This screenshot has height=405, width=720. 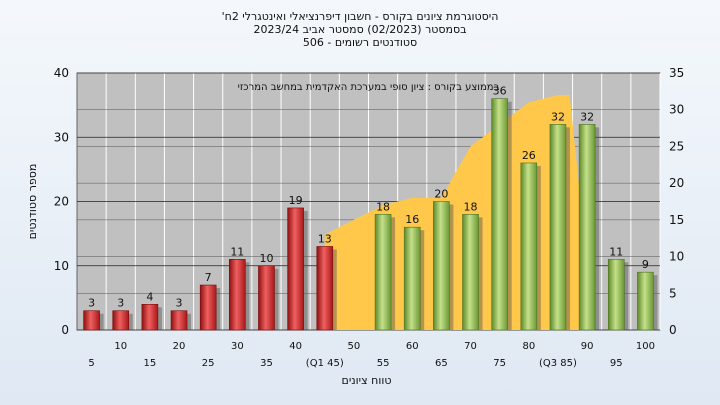 I want to click on bar-value-label: 36, so click(x=500, y=91).